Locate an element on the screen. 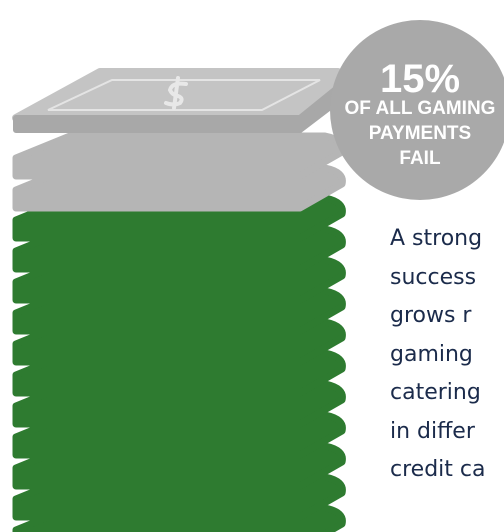 The height and width of the screenshot is (532, 504). body-line: A strong is located at coordinates (436, 238).